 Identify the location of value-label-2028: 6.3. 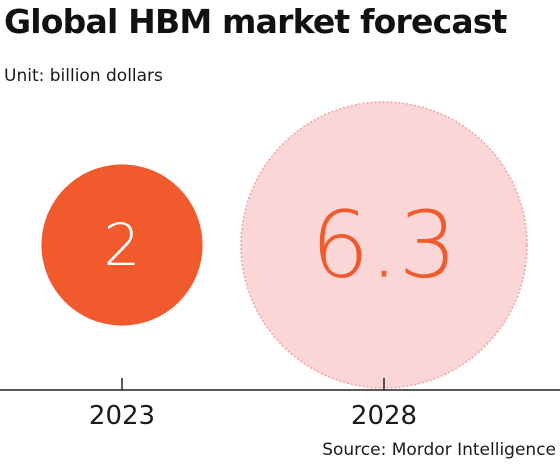
(384, 245).